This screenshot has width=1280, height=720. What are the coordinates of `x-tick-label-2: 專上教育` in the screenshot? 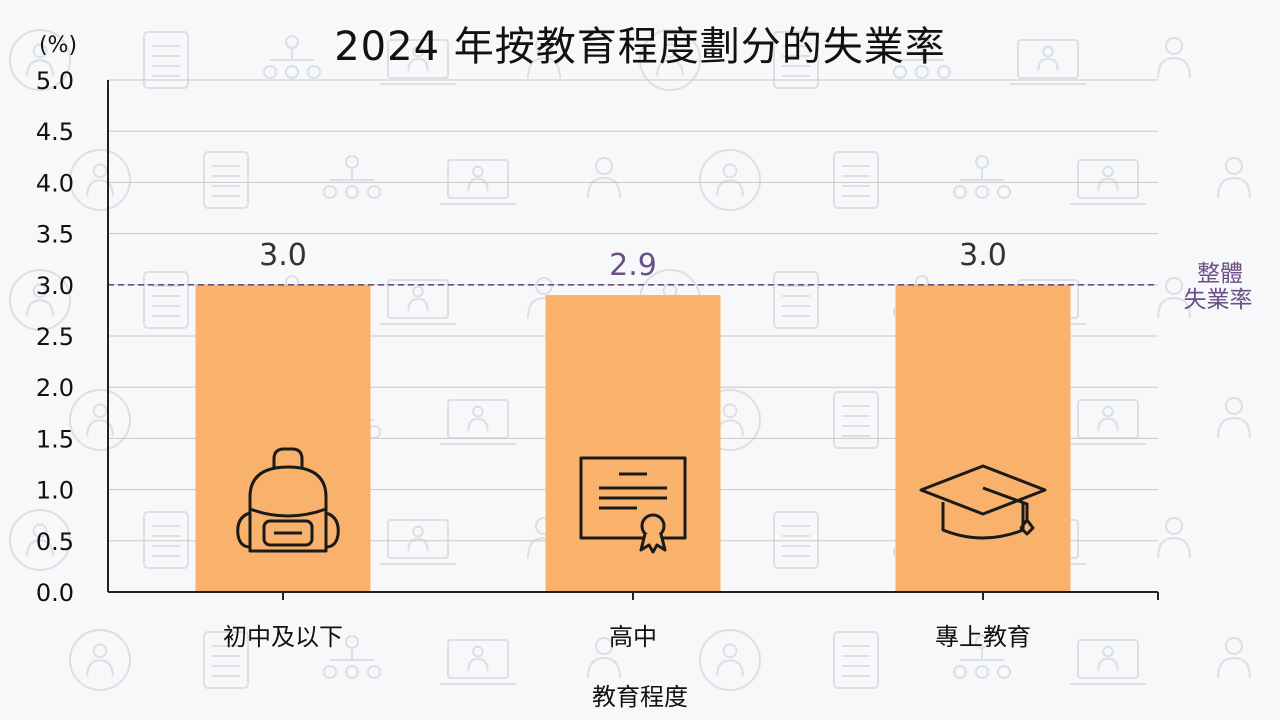 It's located at (983, 637).